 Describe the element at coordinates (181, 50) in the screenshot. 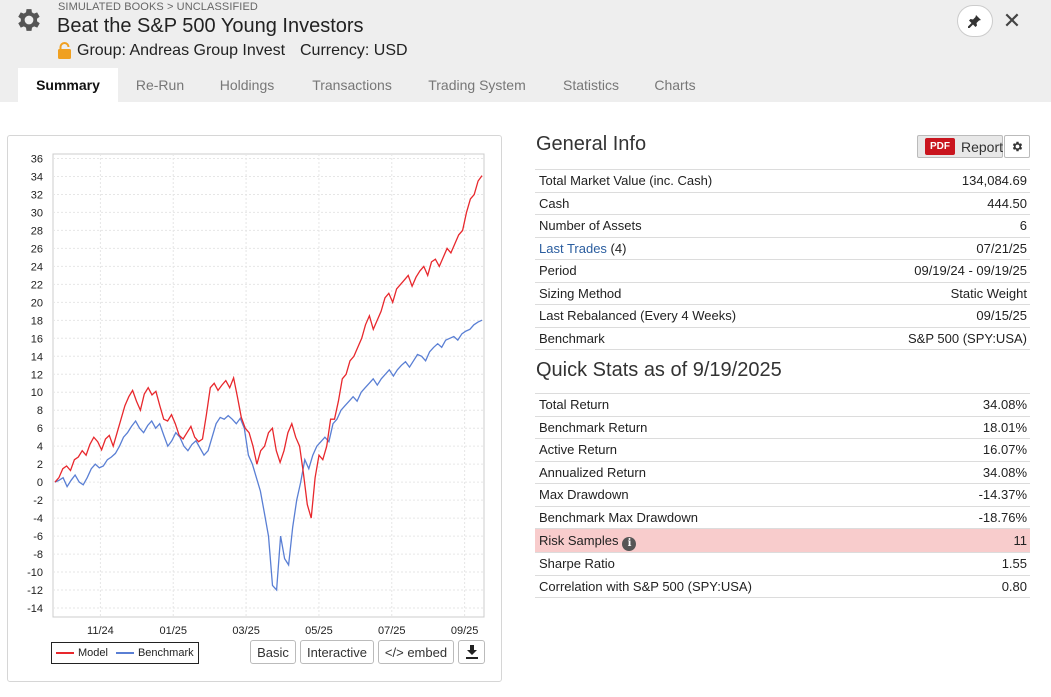

I see `group-label: Group: Andreas Group Invest` at that location.